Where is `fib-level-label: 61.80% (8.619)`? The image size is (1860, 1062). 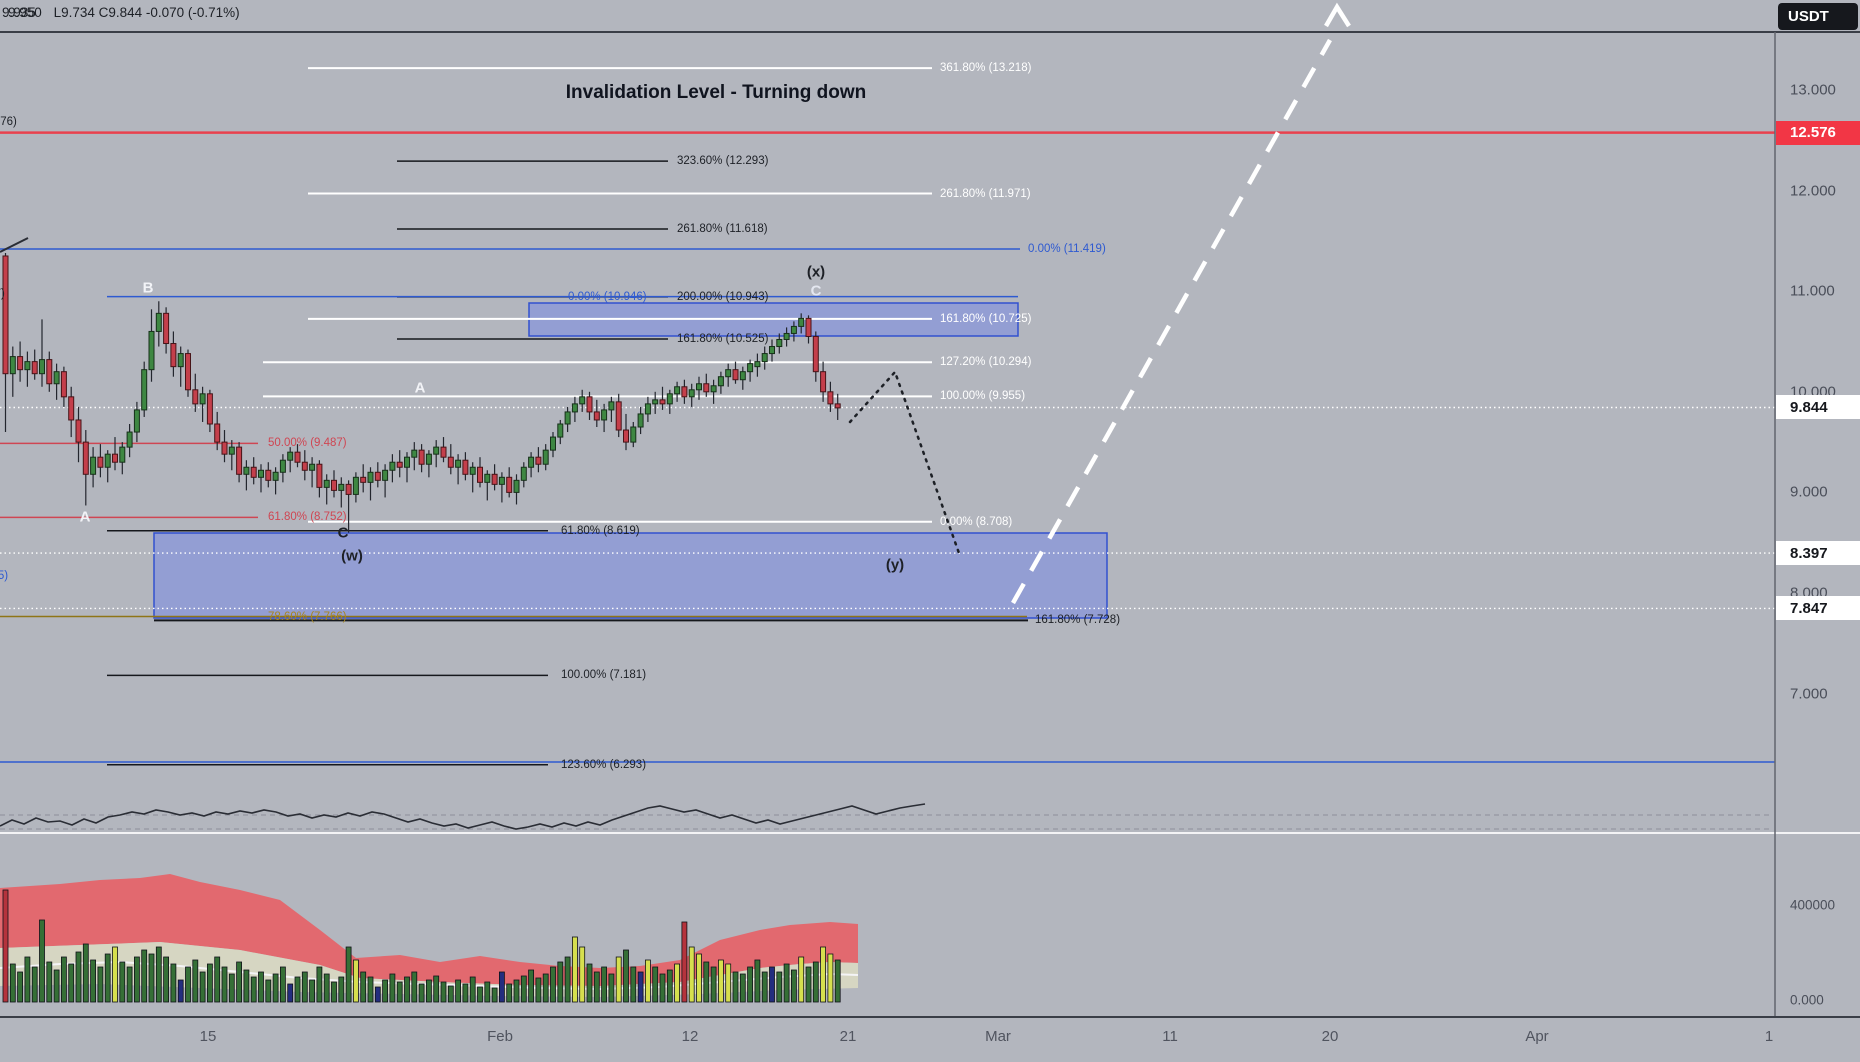 fib-level-label: 61.80% (8.619) is located at coordinates (600, 530).